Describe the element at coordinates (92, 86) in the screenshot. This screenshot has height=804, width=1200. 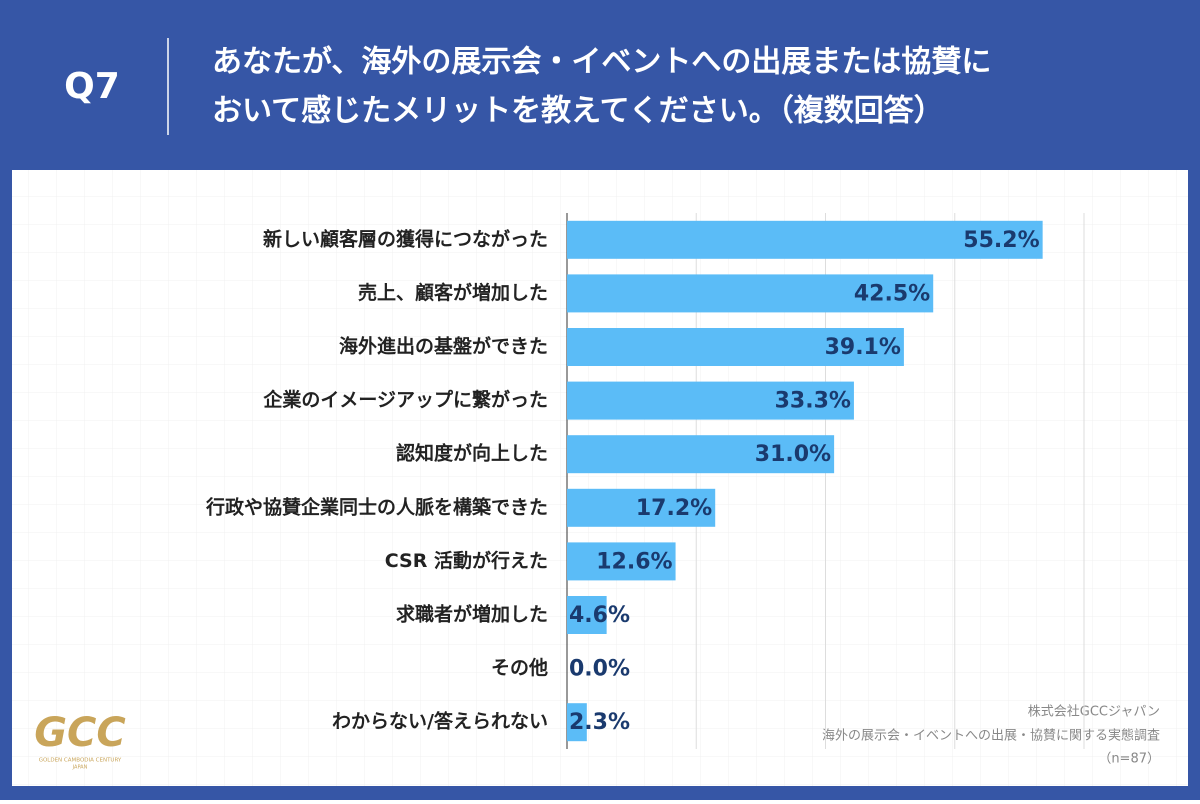
I see `question-number: Q7` at that location.